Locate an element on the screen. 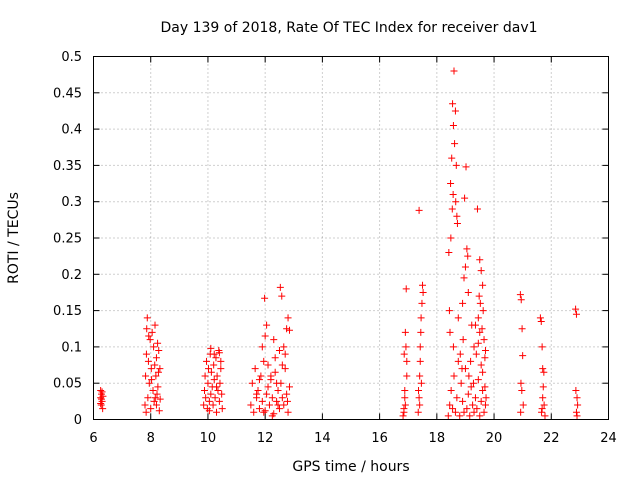 This screenshot has height=480, width=640. y-tick-label: 0.35 is located at coordinates (67, 166).